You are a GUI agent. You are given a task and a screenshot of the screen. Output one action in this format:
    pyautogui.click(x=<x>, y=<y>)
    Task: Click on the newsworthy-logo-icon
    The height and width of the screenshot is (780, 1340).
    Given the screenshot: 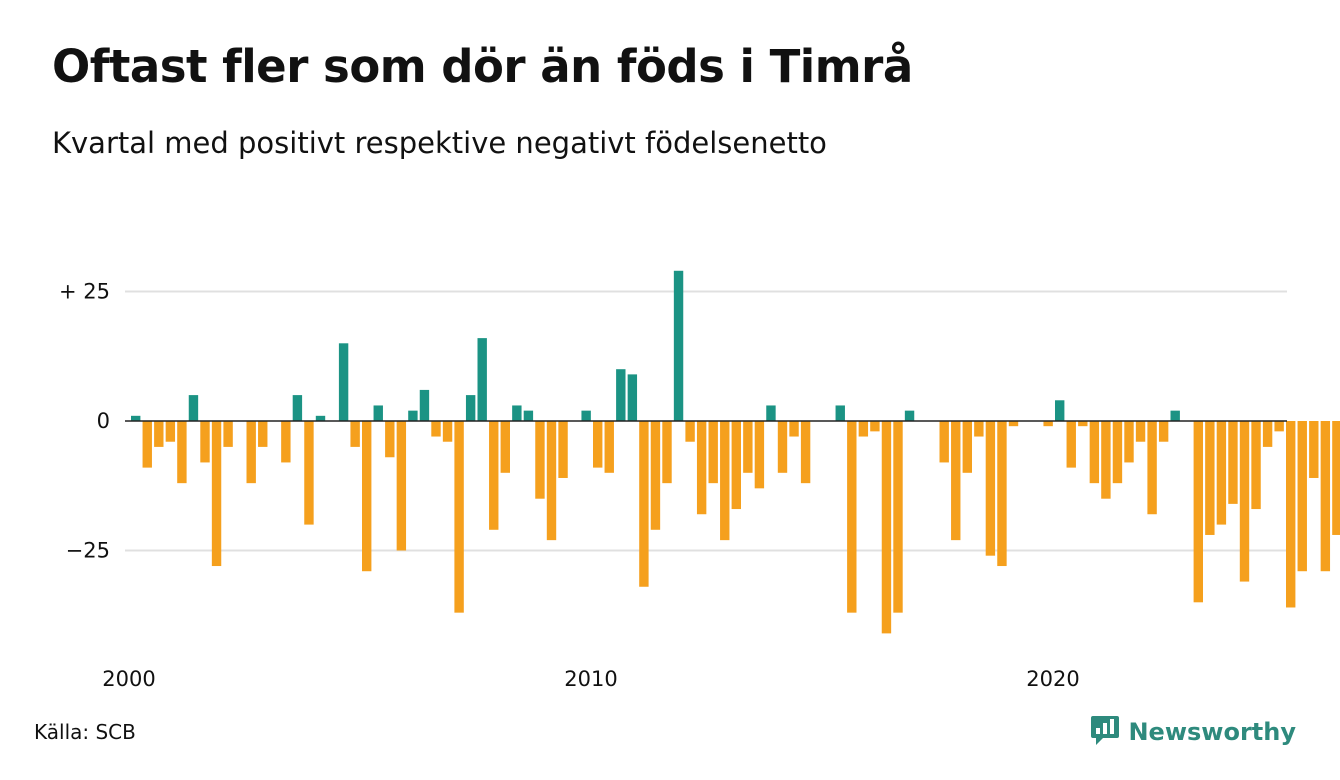 What is the action you would take?
    pyautogui.click(x=1105, y=732)
    